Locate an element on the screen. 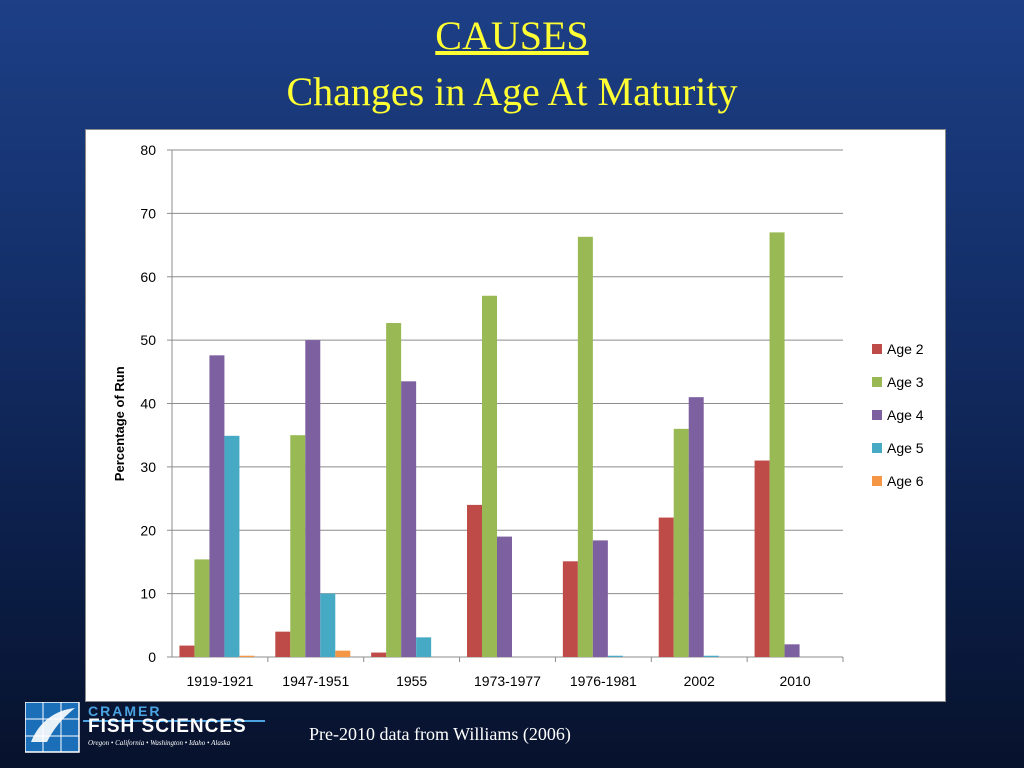  x-tick-label: 1955 is located at coordinates (411, 681).